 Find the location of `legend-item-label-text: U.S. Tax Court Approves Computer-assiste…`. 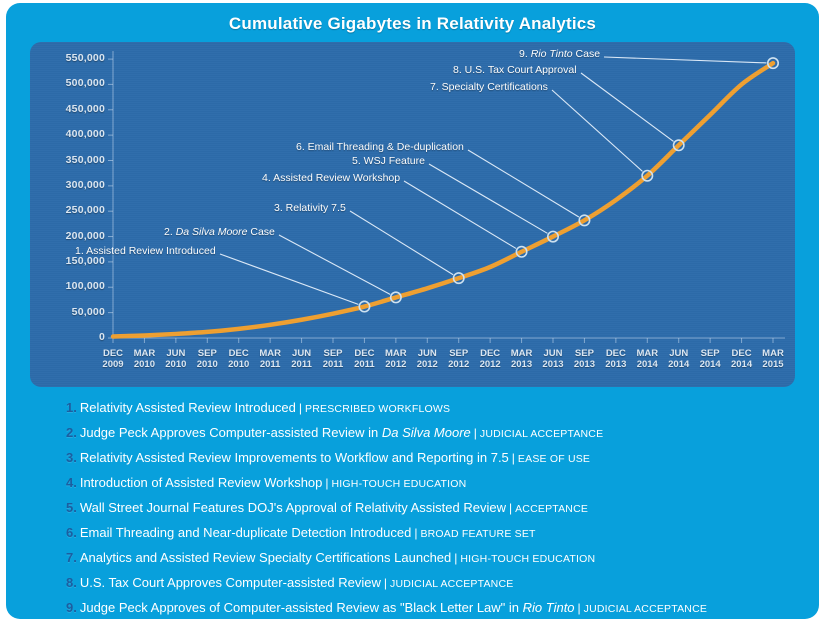

legend-item-label-text: U.S. Tax Court Approves Computer-assiste… is located at coordinates (230, 582).